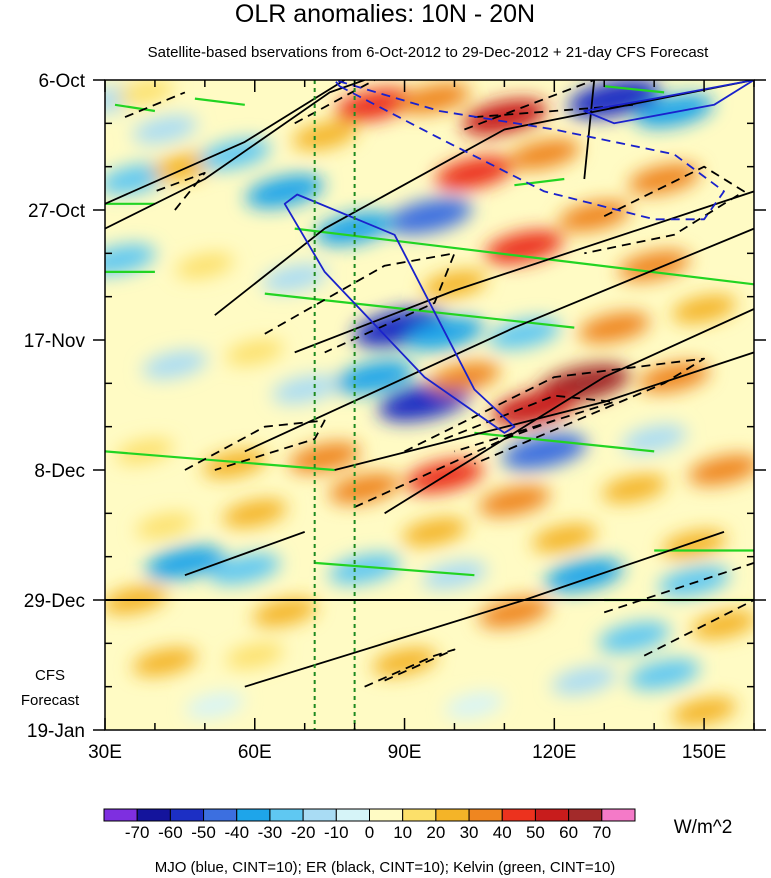 The width and height of the screenshot is (771, 878). Describe the element at coordinates (336, 832) in the screenshot. I see `colorbar-tick-label: -10` at that location.